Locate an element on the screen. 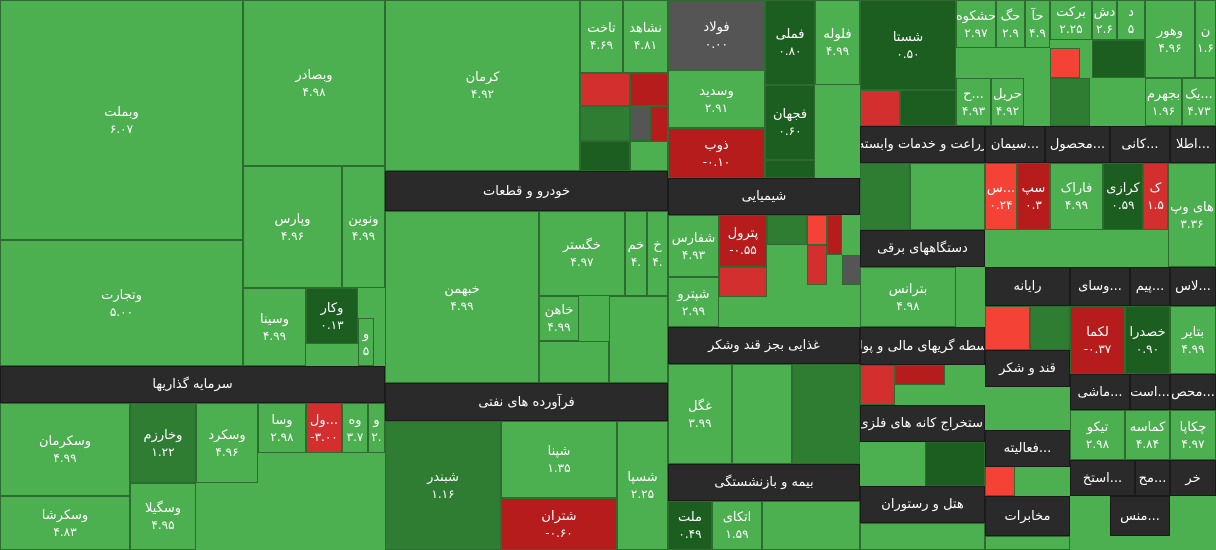 This screenshot has width=1216, height=550. change: -۰.۵۵ is located at coordinates (743, 249).